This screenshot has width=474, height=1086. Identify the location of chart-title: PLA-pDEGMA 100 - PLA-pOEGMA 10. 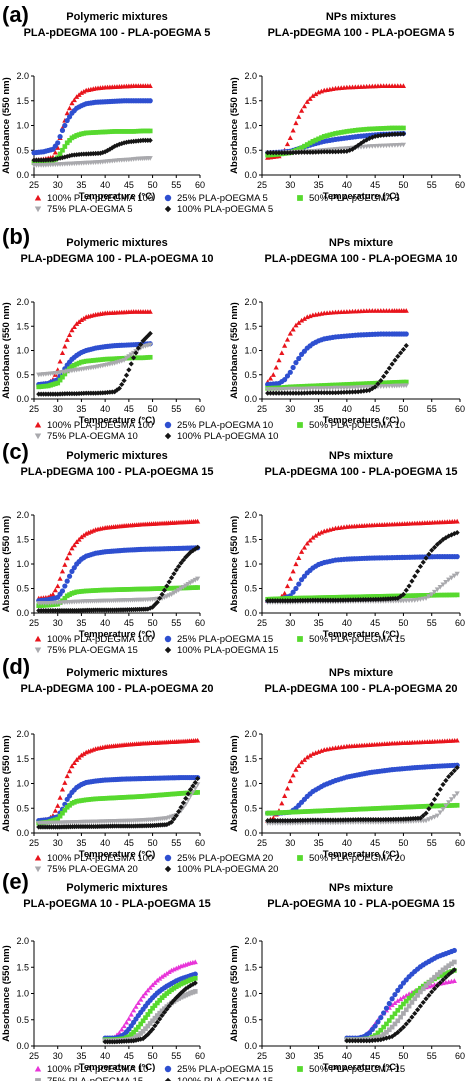
(361, 259).